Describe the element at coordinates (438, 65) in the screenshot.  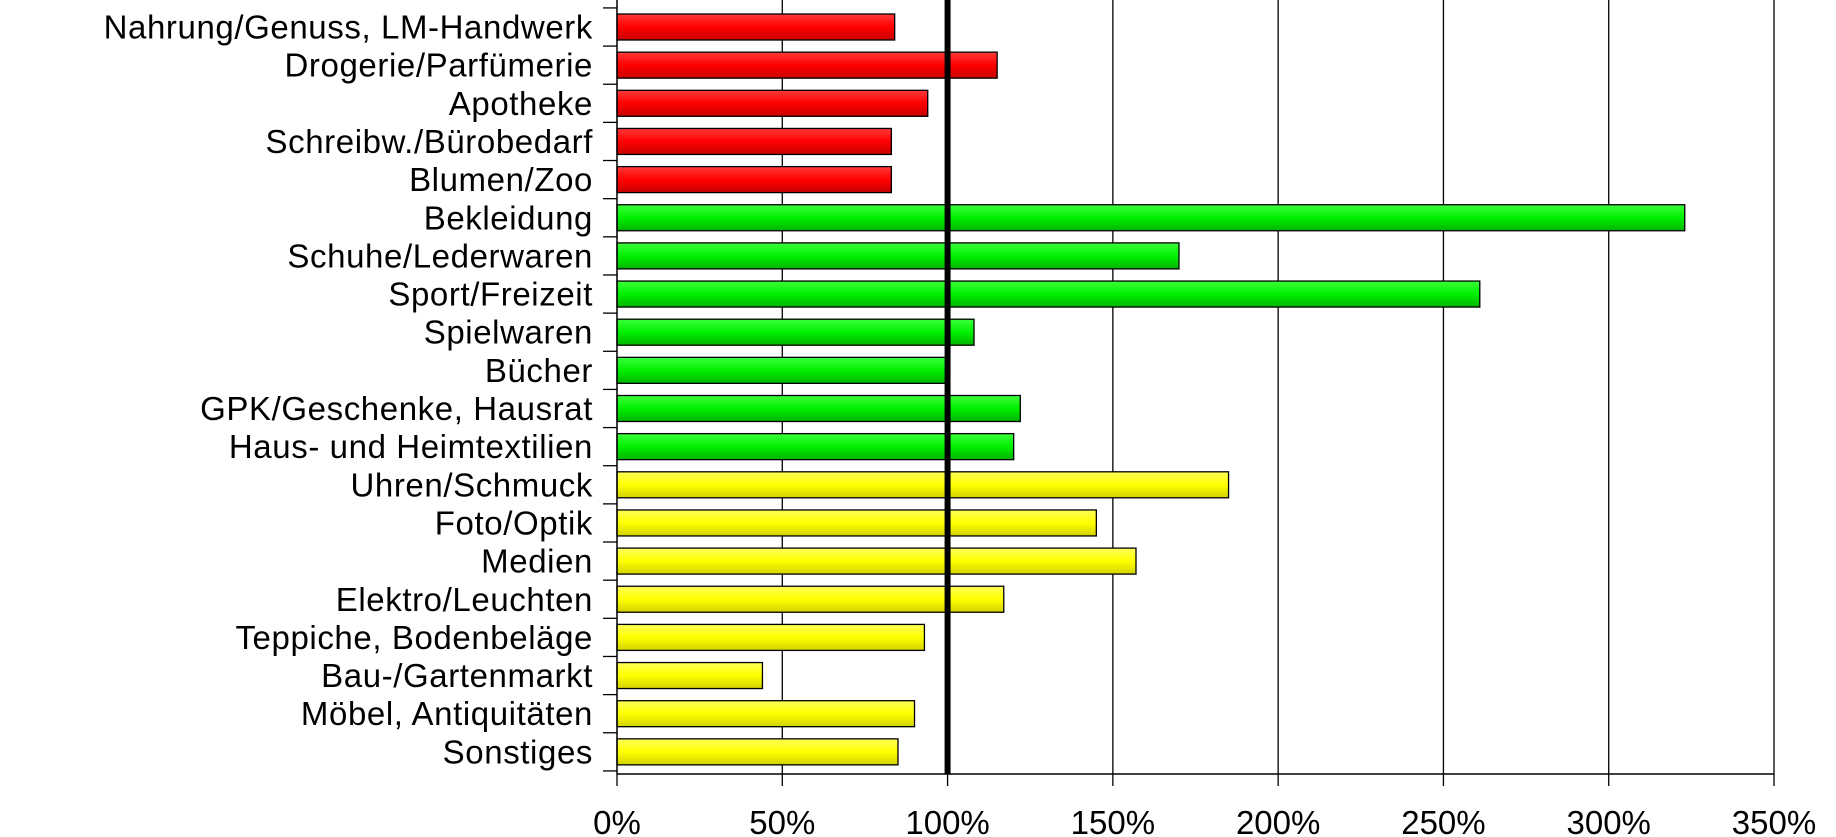
I see `category-label: Drogerie/Parfümerie` at that location.